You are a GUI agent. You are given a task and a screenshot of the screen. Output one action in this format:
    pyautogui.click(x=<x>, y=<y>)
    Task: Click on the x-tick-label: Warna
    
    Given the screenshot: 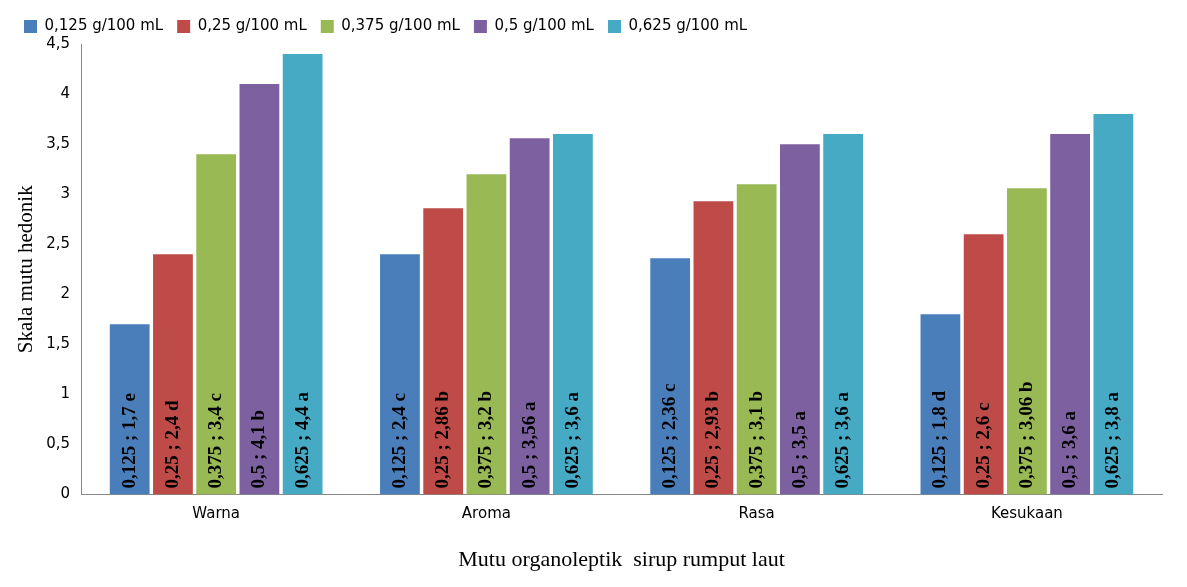 What is the action you would take?
    pyautogui.click(x=216, y=513)
    